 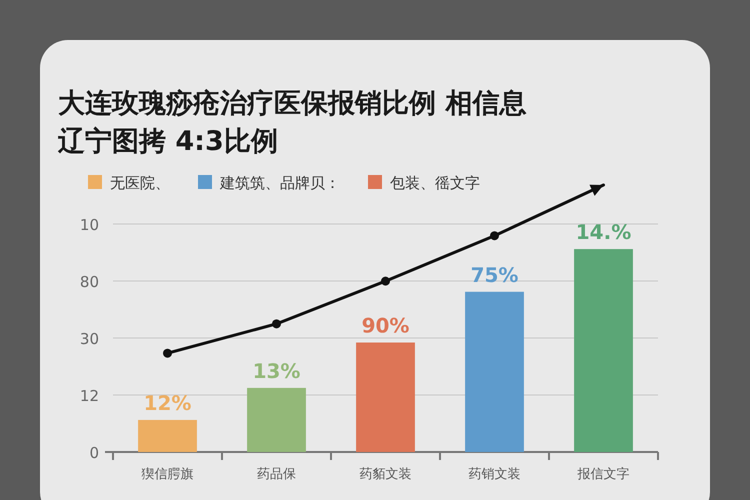 I want to click on text: 12, so click(x=89, y=396).